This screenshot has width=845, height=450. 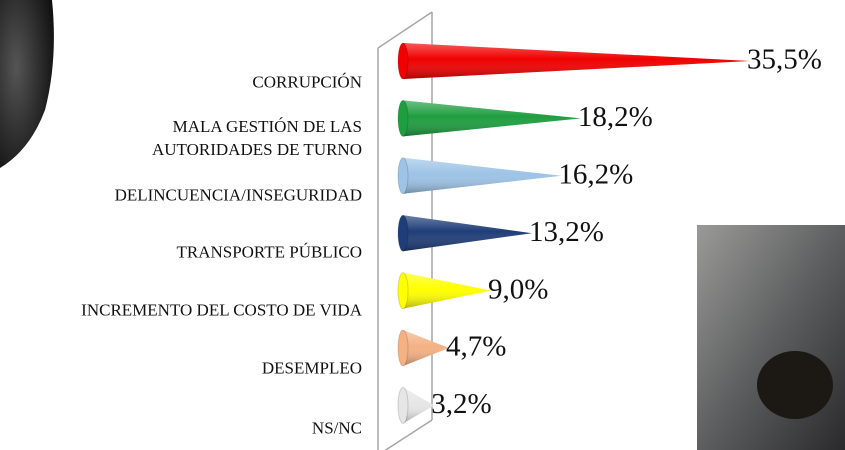 What do you see at coordinates (221, 310) in the screenshot?
I see `category-label: INCREMENTO DEL COSTO DE VIDA` at bounding box center [221, 310].